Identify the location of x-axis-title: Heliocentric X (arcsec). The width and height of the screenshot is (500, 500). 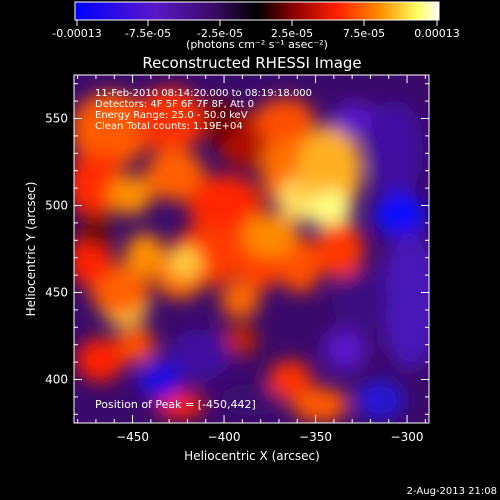
(252, 456).